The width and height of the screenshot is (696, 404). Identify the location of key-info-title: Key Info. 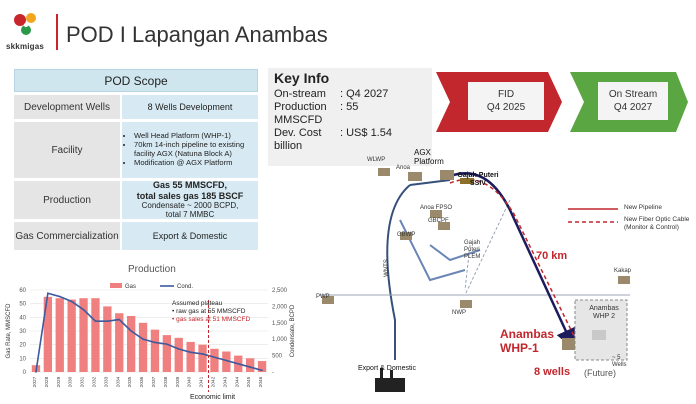
(302, 78).